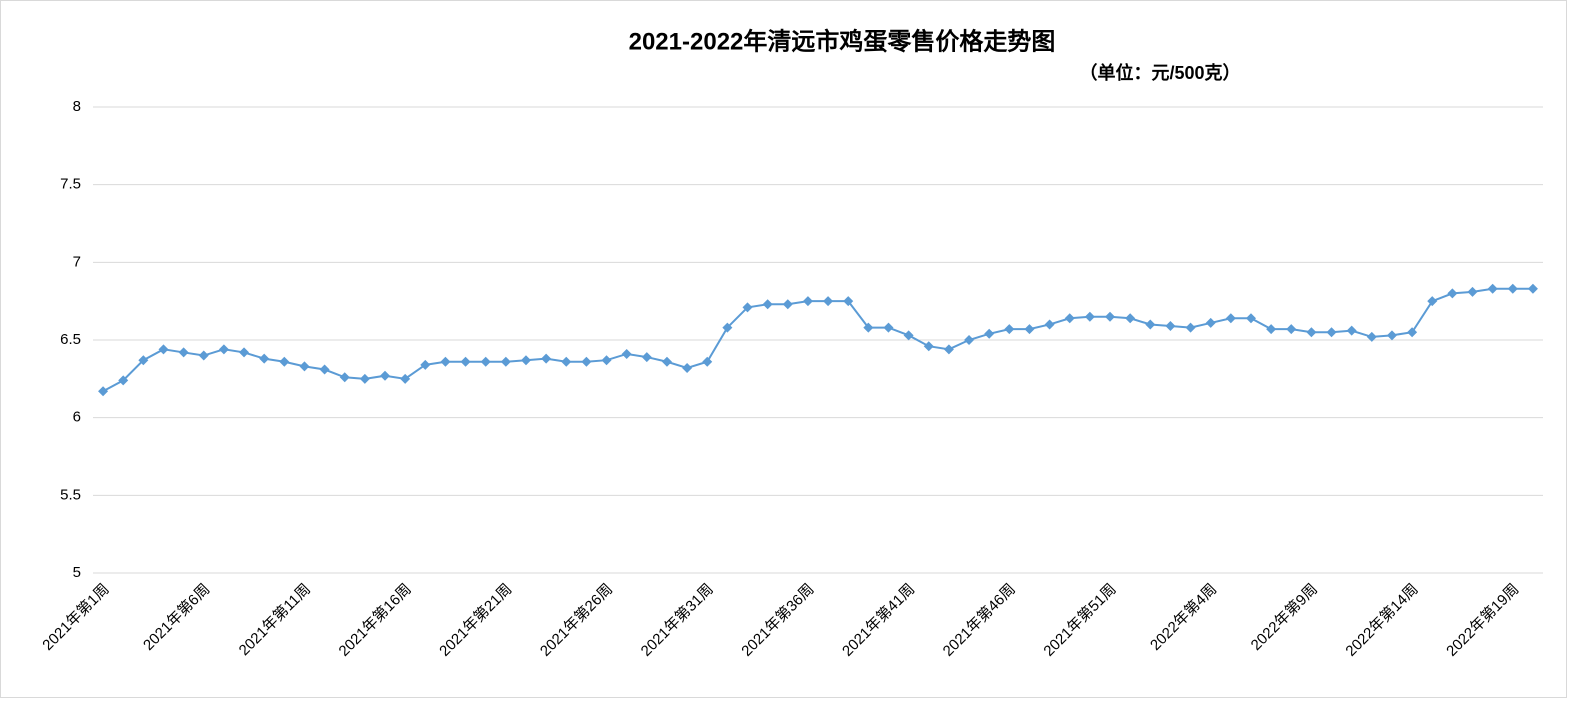  What do you see at coordinates (77, 572) in the screenshot?
I see `y-tick-label: 5` at bounding box center [77, 572].